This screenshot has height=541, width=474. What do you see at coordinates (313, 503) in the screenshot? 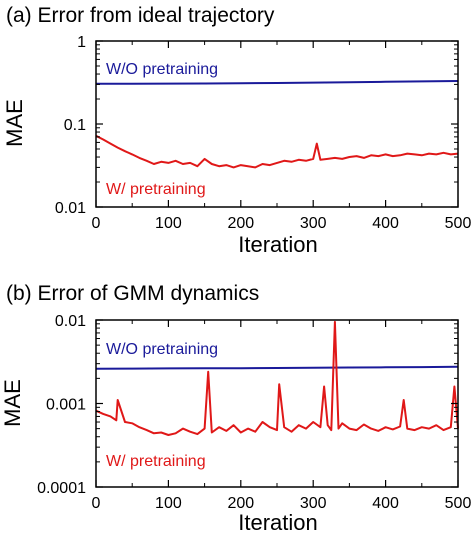
I see `panel-b-x-tick-label: 300` at bounding box center [313, 503].